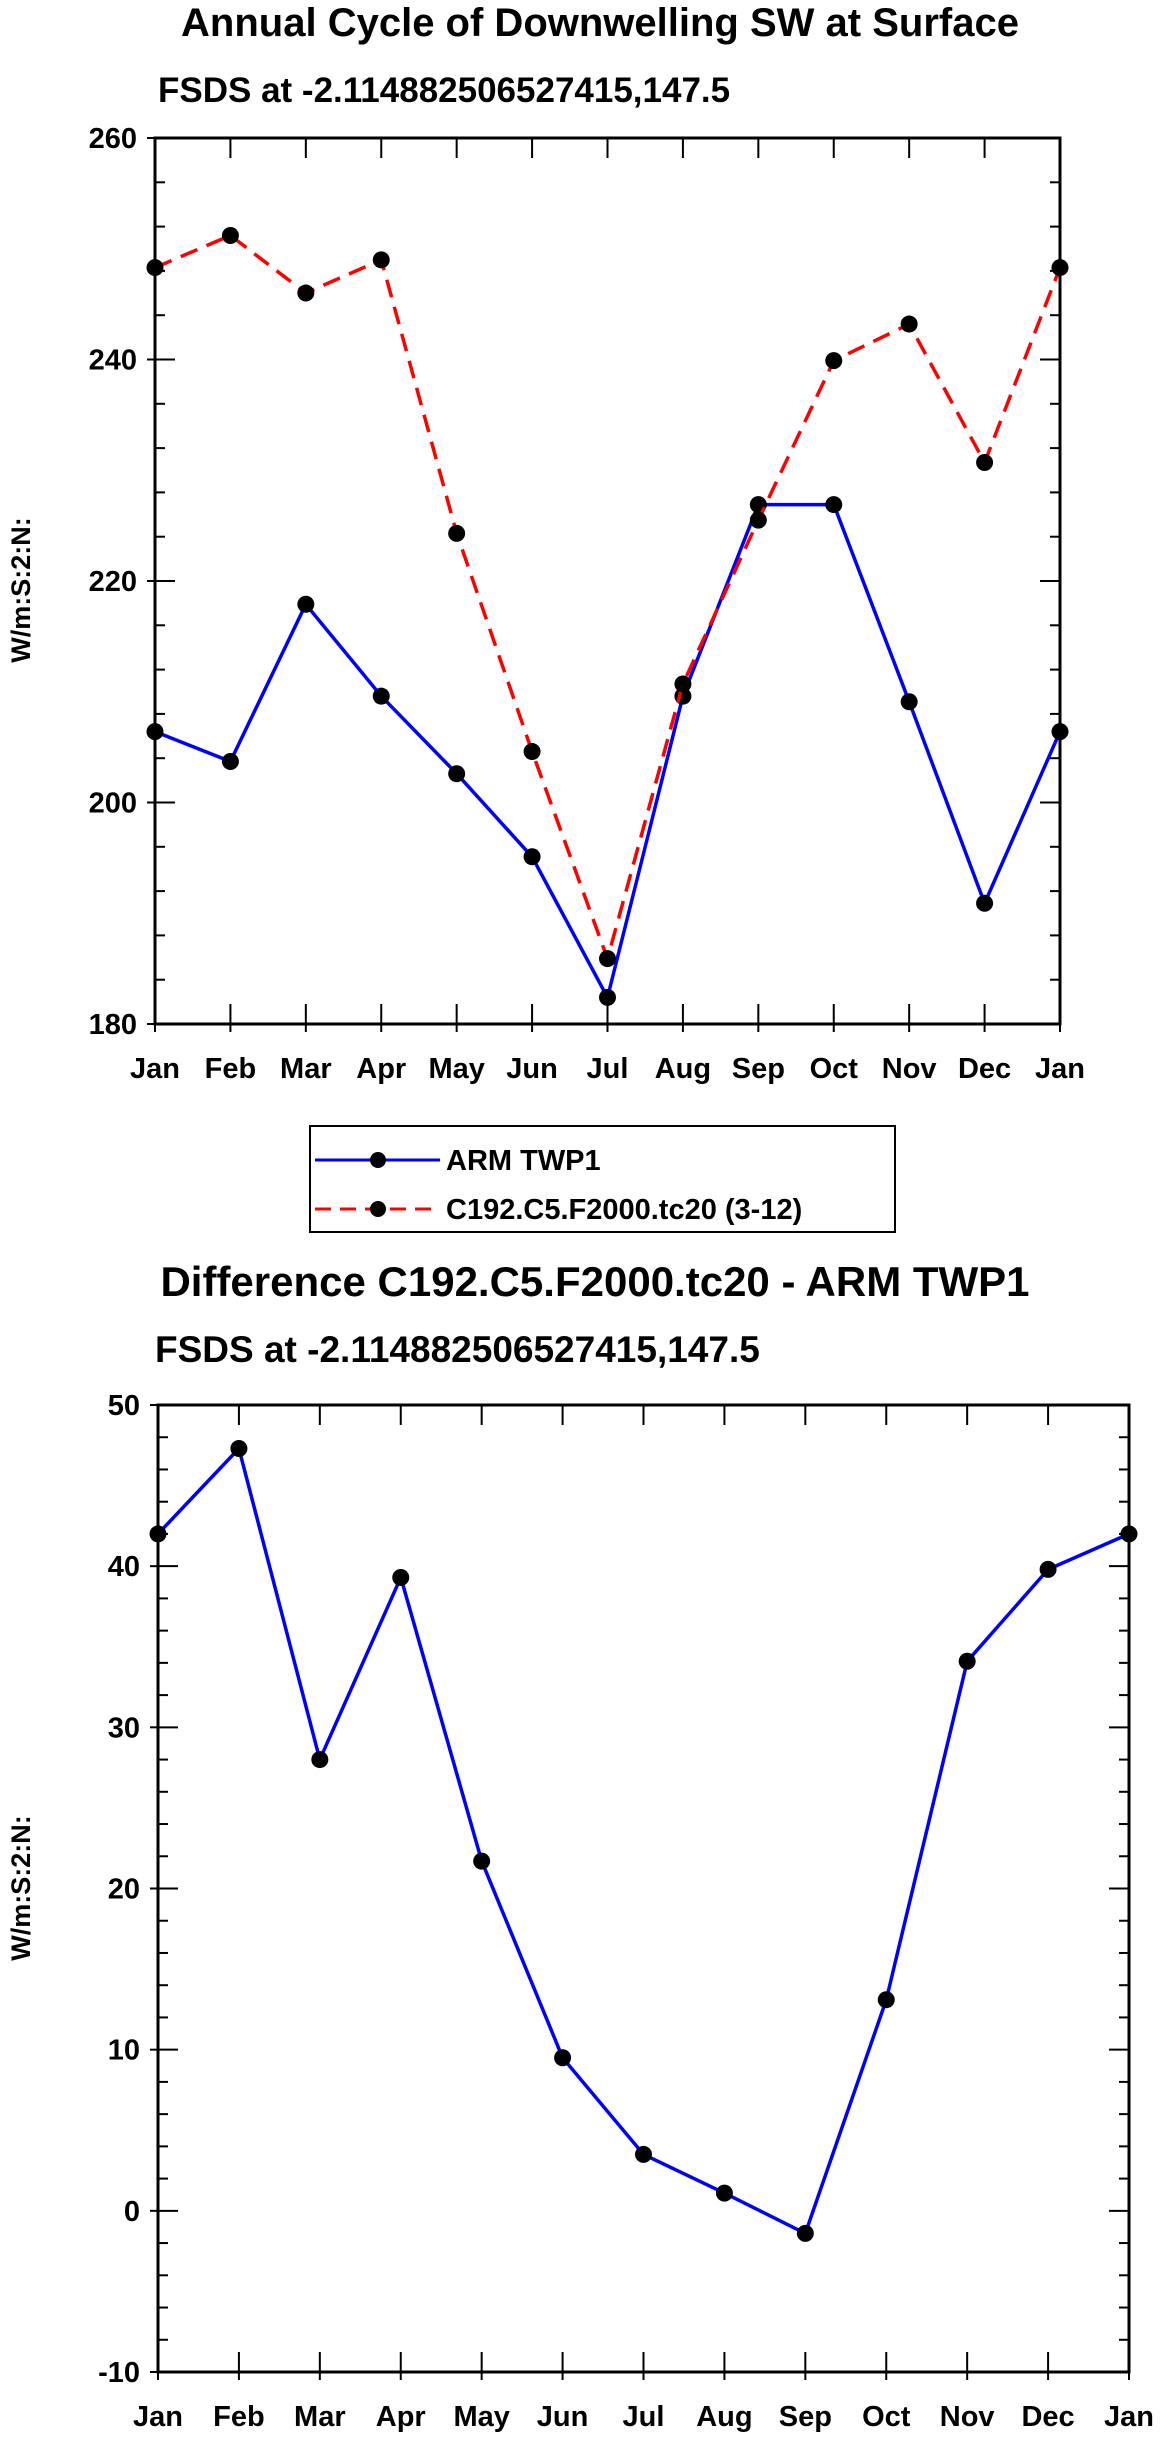 This screenshot has height=2459, width=1161. I want to click on chart1-x-tick-label: Jun, so click(532, 1069).